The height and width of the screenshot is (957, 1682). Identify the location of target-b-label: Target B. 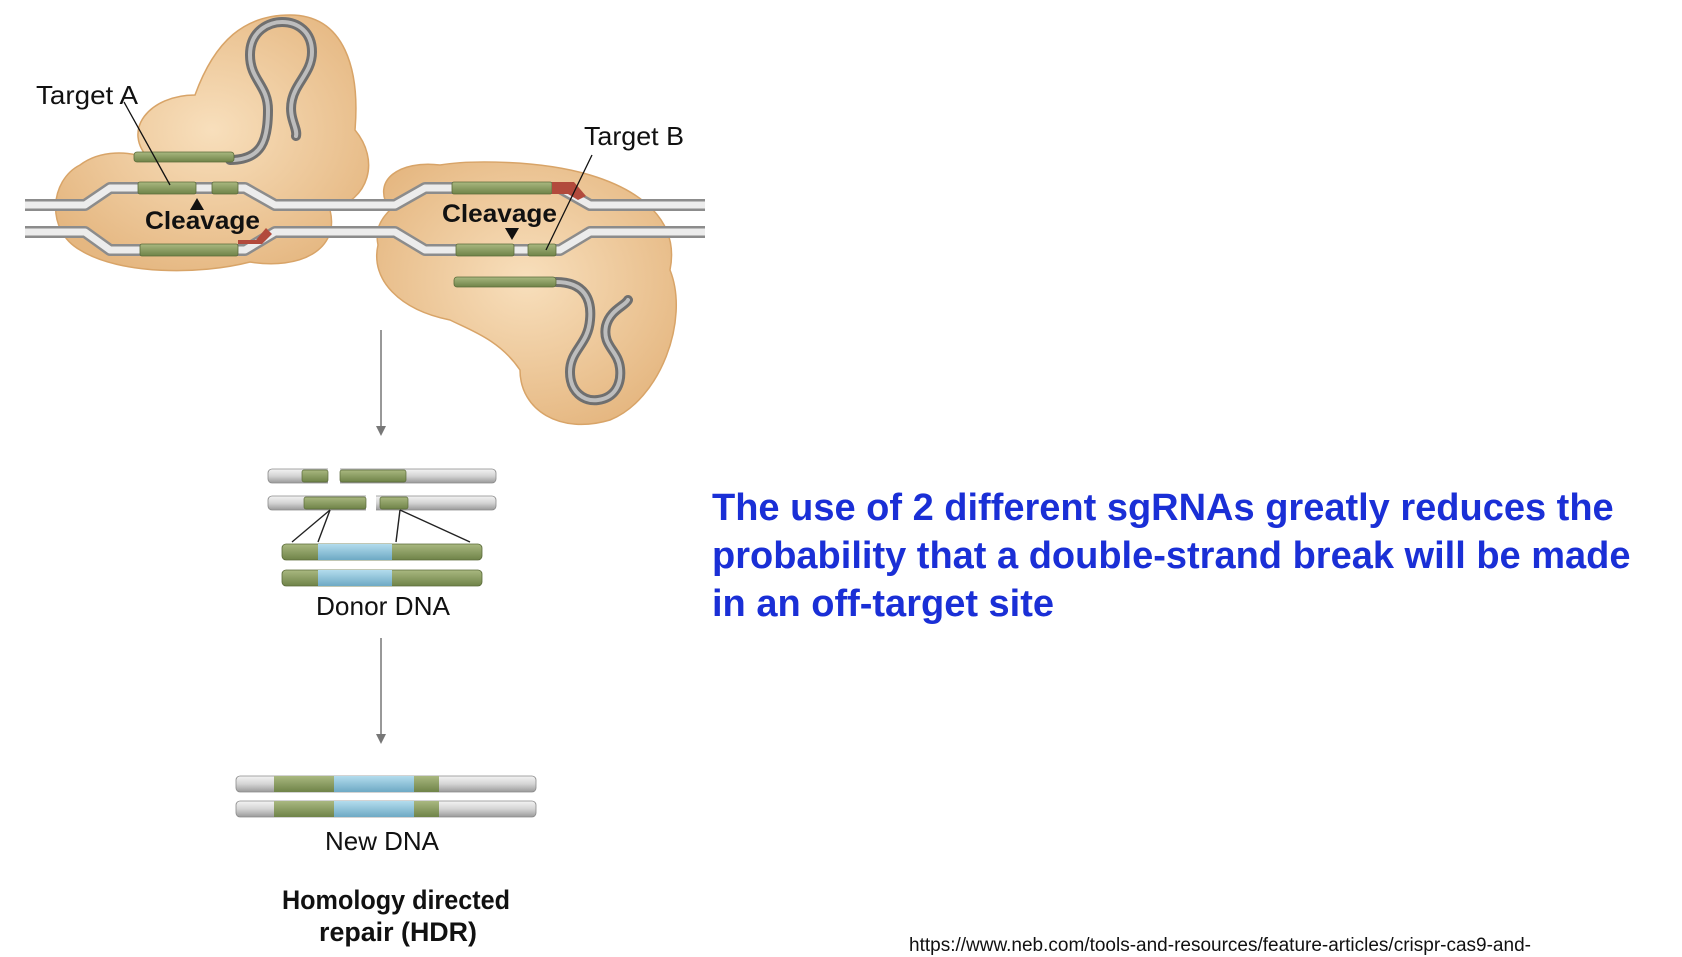
(634, 136).